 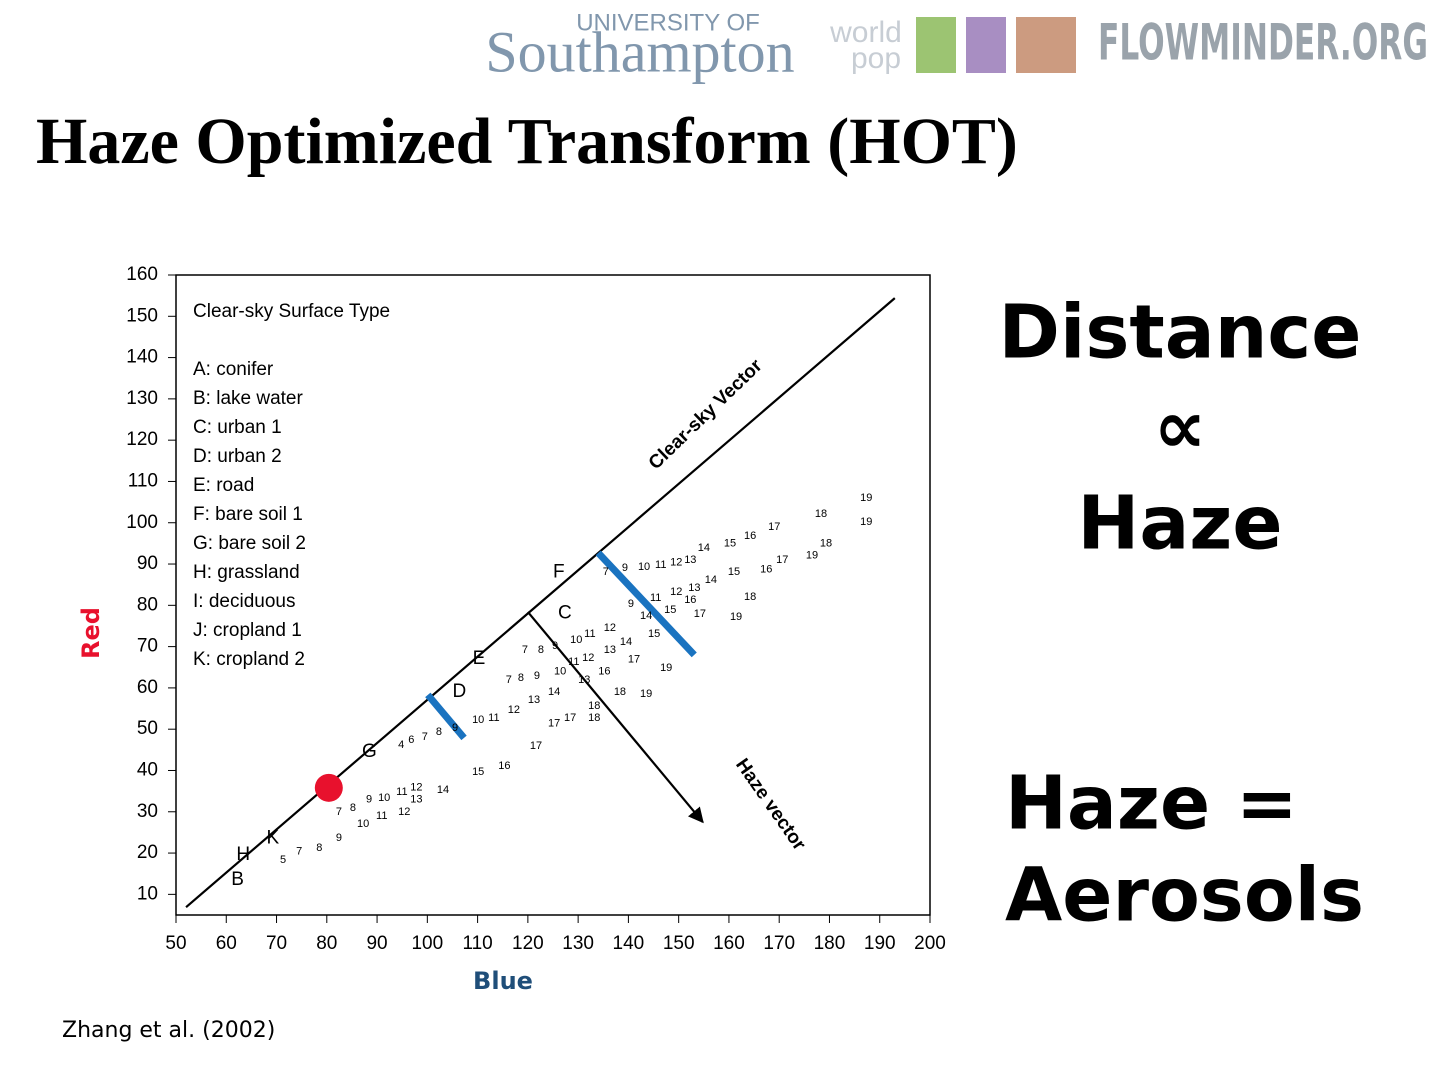 I want to click on y-tick-label: 120, so click(x=142, y=439).